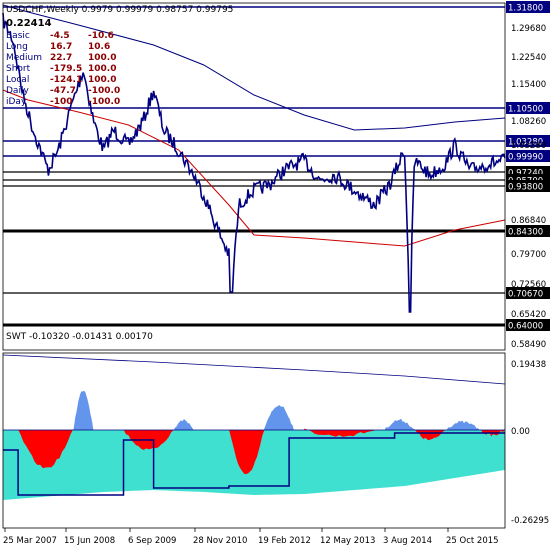 The image size is (550, 554). I want to click on time-label: 12 May 2013, so click(347, 541).